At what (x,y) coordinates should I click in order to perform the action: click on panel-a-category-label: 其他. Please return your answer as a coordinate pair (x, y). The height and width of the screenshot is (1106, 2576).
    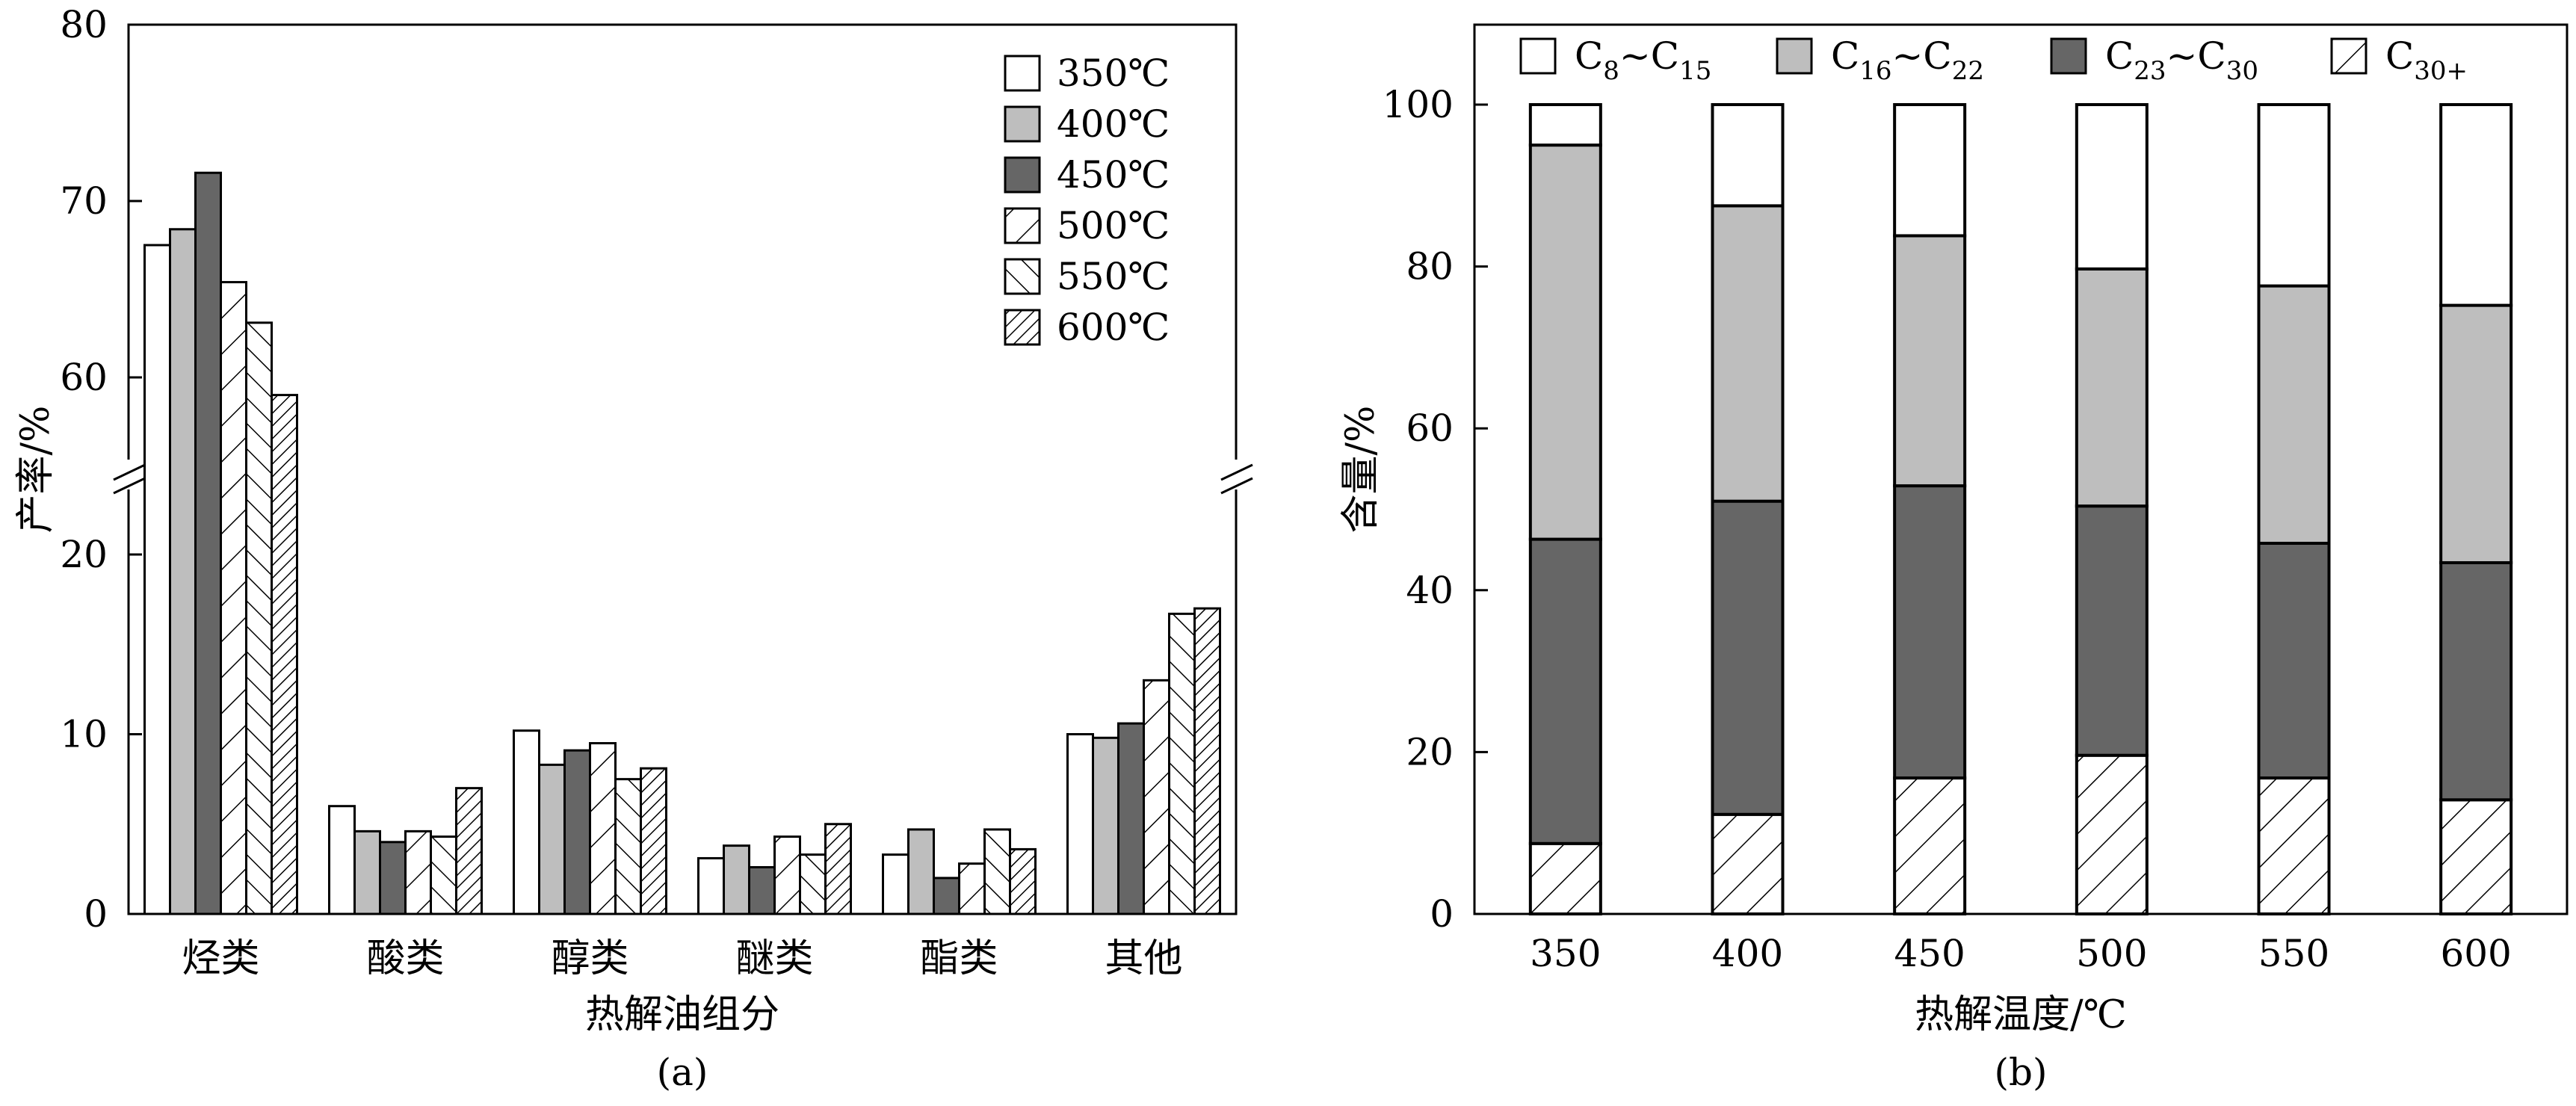
    Looking at the image, I should click on (1144, 958).